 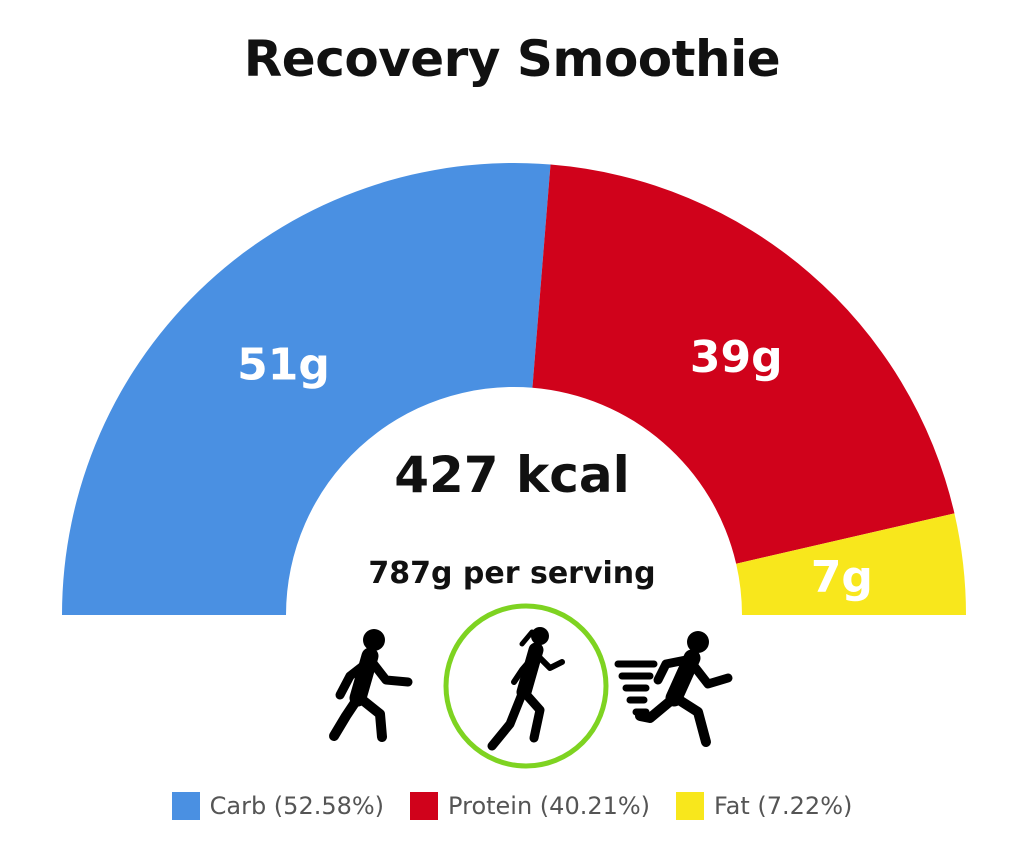 I want to click on legend-item-protein: Protein (40.21%), so click(x=530, y=806).